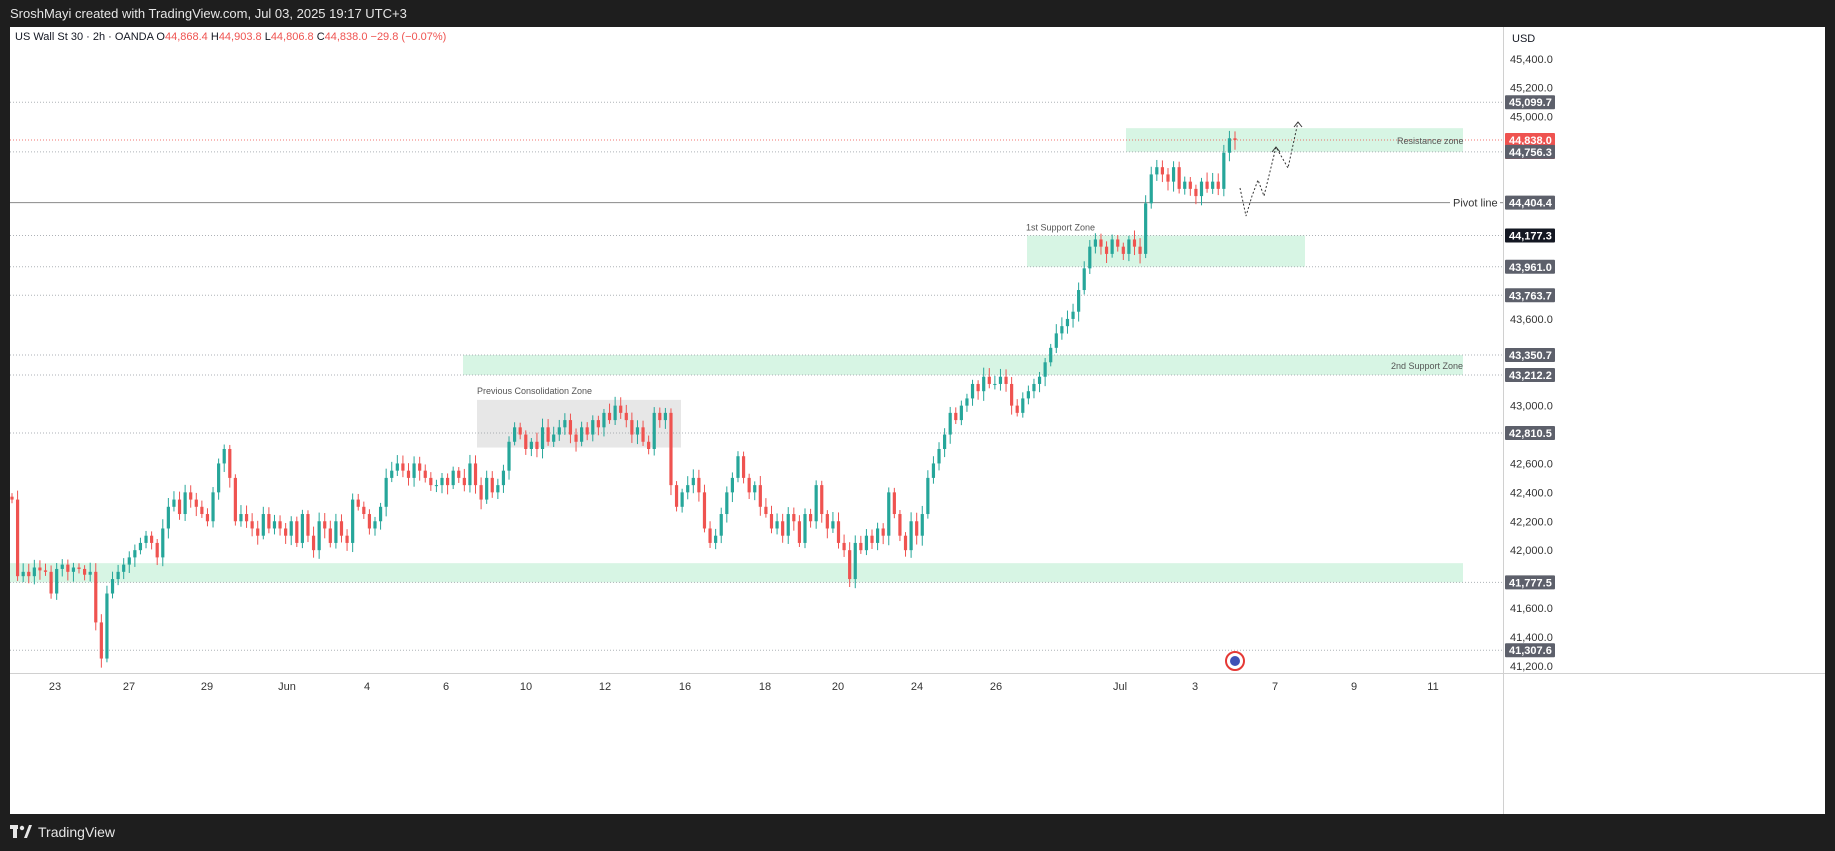 The height and width of the screenshot is (851, 1835). Describe the element at coordinates (1531, 407) in the screenshot. I see `y-tick-label: 43,000.0` at that location.